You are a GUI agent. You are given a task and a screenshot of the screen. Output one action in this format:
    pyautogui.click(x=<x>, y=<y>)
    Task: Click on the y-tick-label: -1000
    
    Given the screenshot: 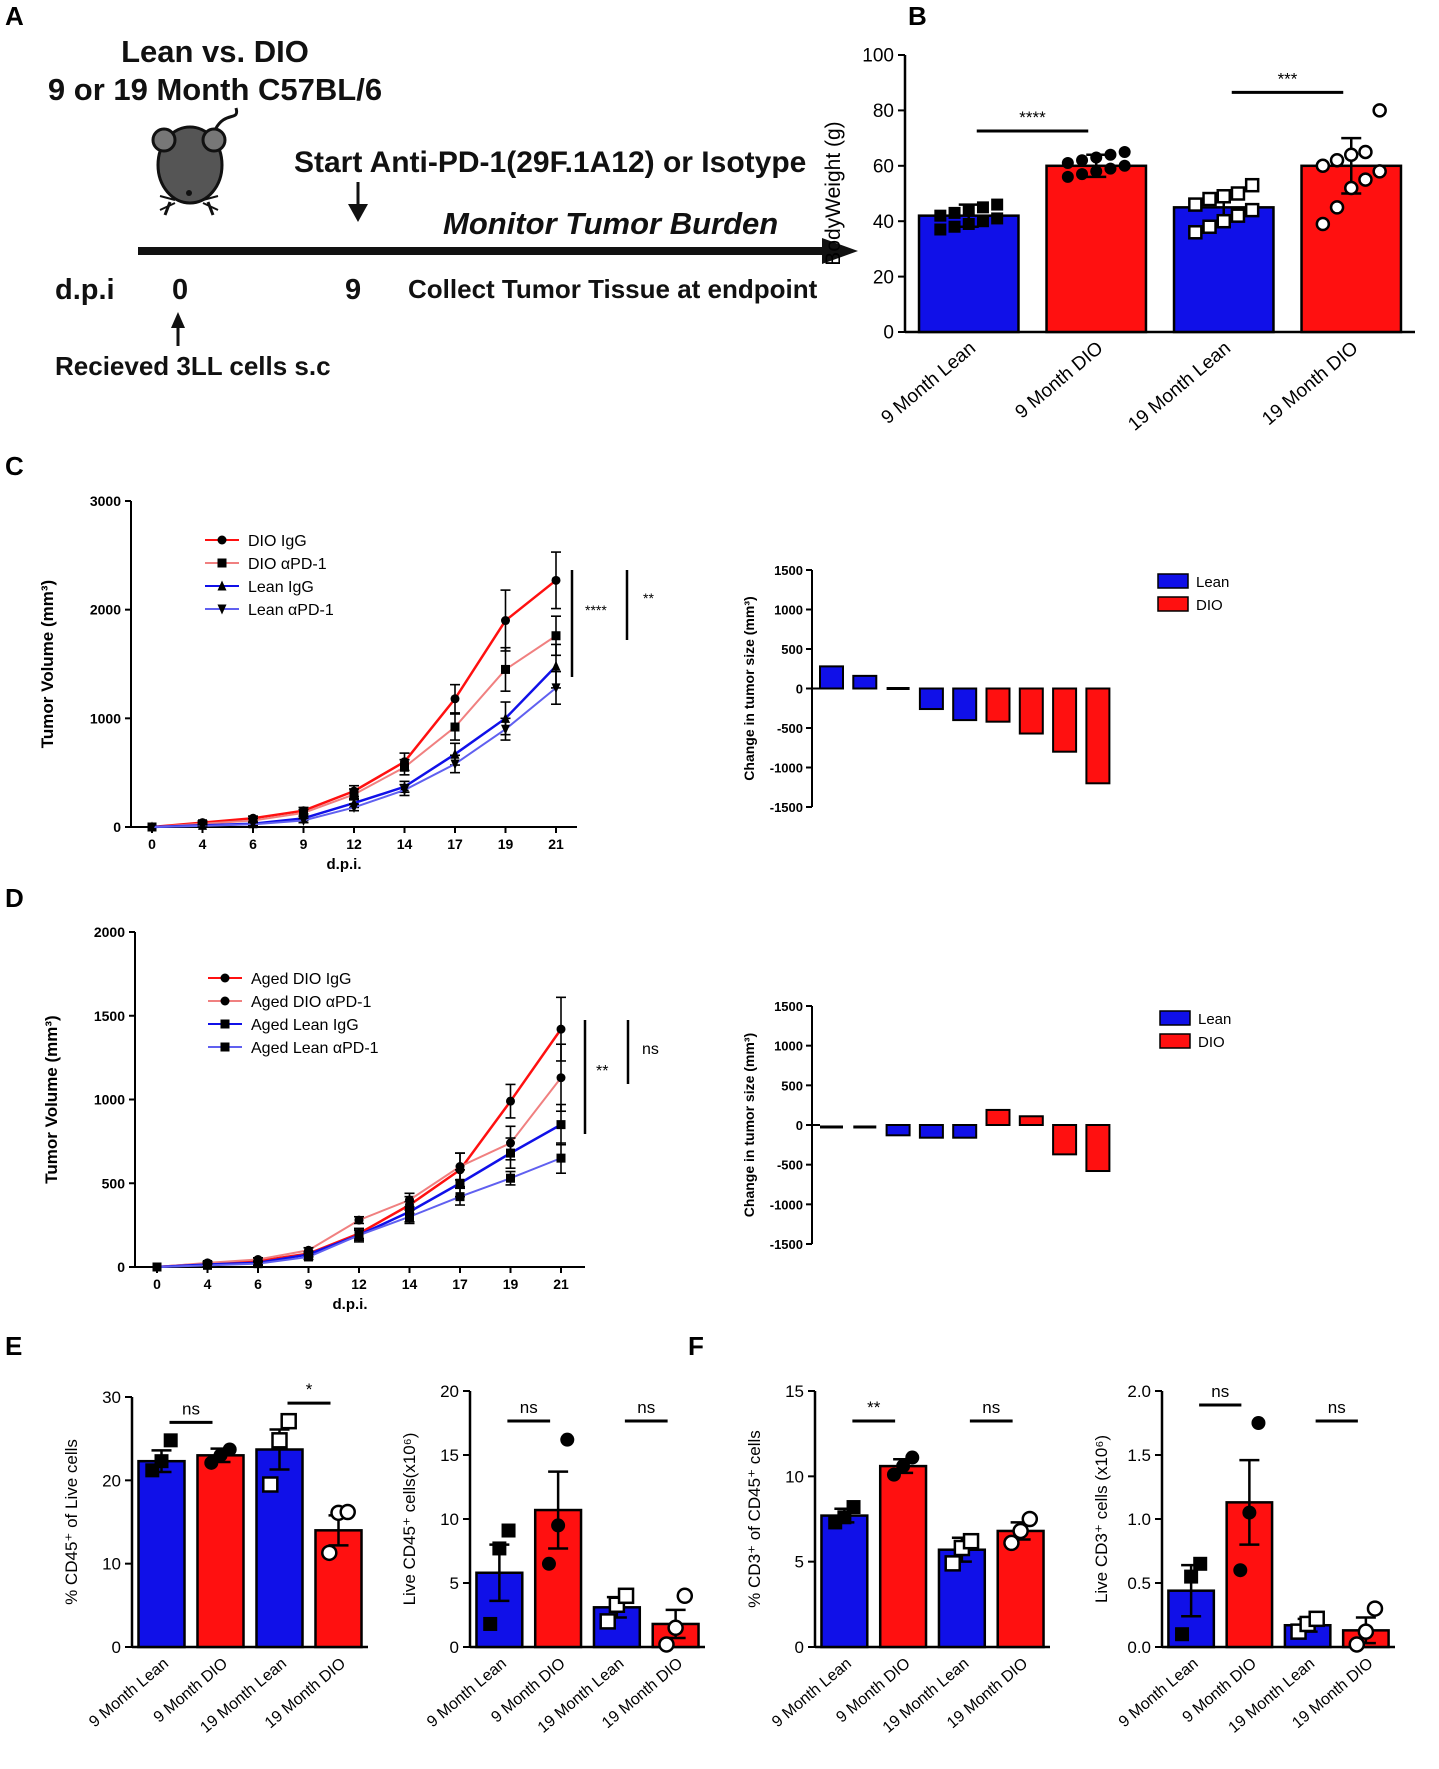 What is the action you would take?
    pyautogui.click(x=786, y=768)
    